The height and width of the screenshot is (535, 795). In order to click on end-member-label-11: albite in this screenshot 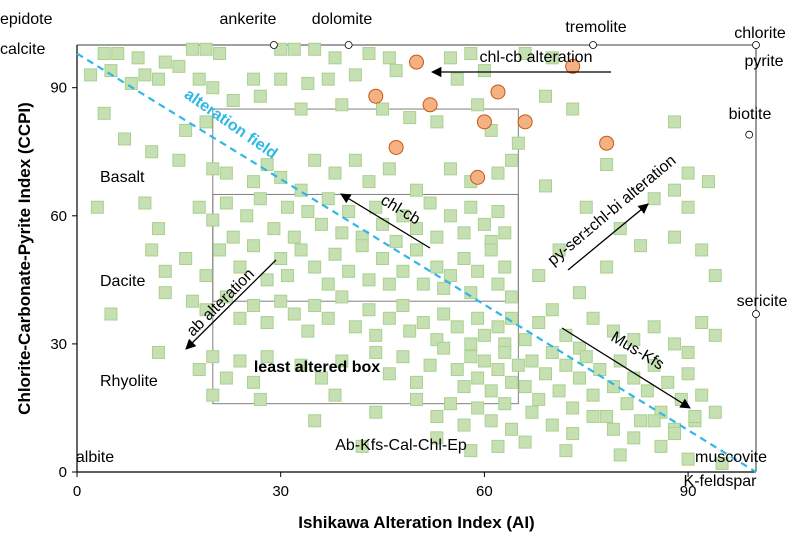, I will do `click(95, 457)`.